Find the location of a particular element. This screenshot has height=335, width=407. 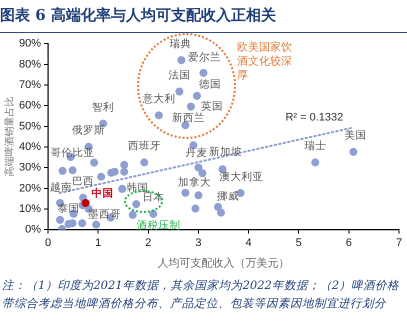

y-tick-label: 0% is located at coordinates (33, 230).